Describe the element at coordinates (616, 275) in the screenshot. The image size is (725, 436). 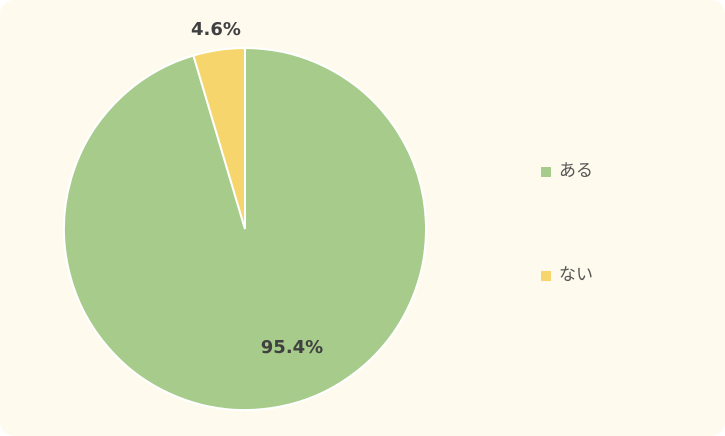
I see `legend-item-nai: ない` at that location.